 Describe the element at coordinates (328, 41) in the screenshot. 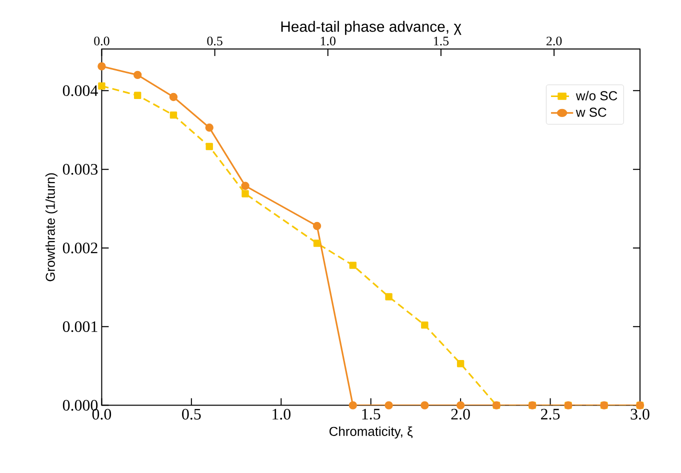

I see `x2-tick-label: 1.0` at that location.